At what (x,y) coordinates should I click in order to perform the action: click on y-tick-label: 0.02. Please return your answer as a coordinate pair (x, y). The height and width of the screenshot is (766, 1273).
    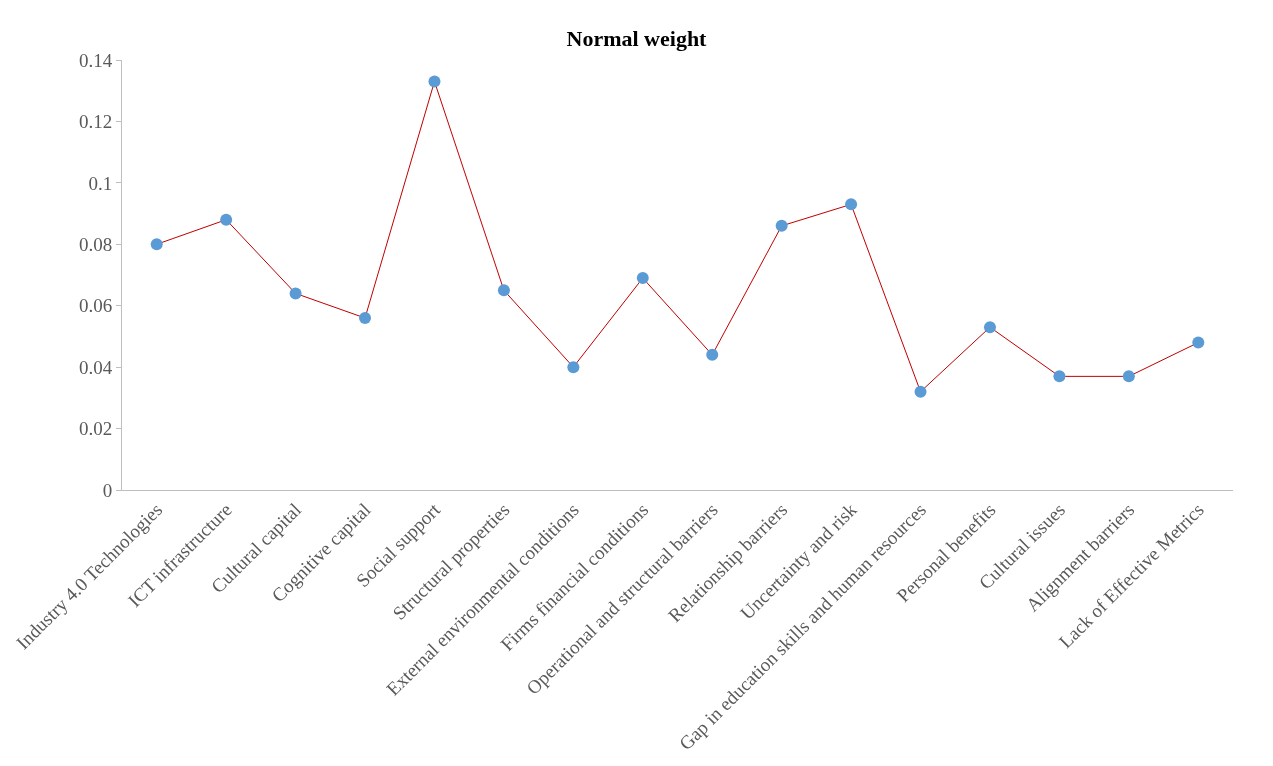
    Looking at the image, I should click on (95, 429).